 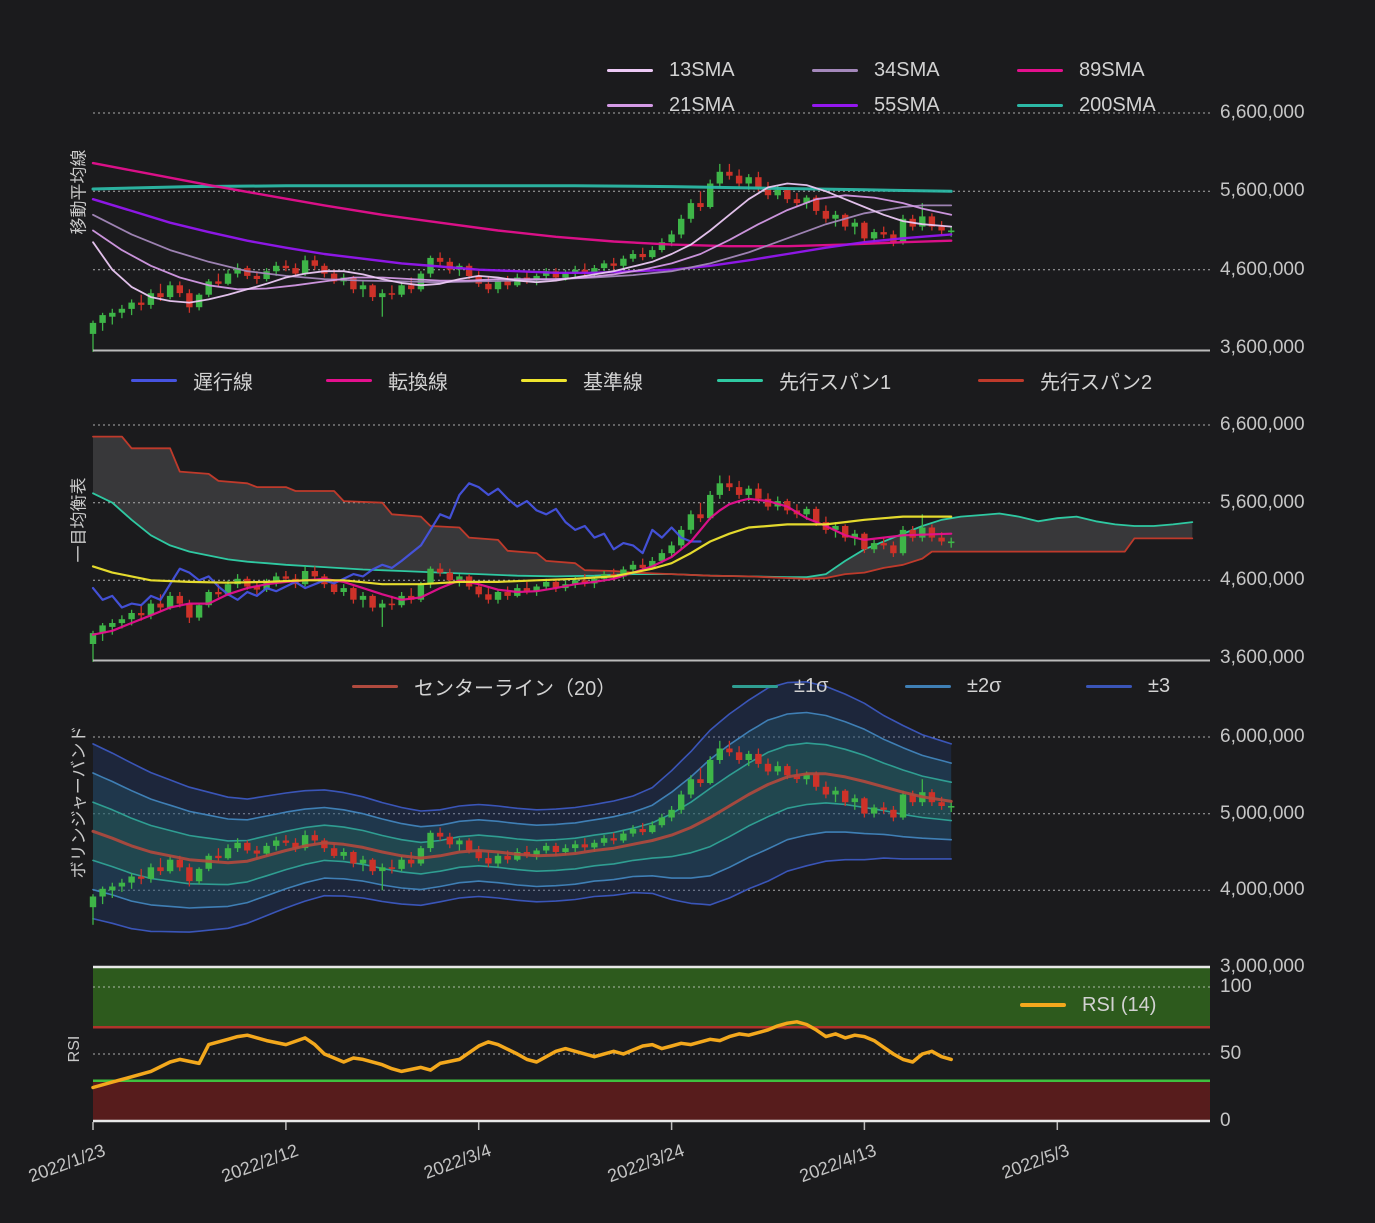 I want to click on y-axis-tick-label: 100, so click(x=1236, y=986).